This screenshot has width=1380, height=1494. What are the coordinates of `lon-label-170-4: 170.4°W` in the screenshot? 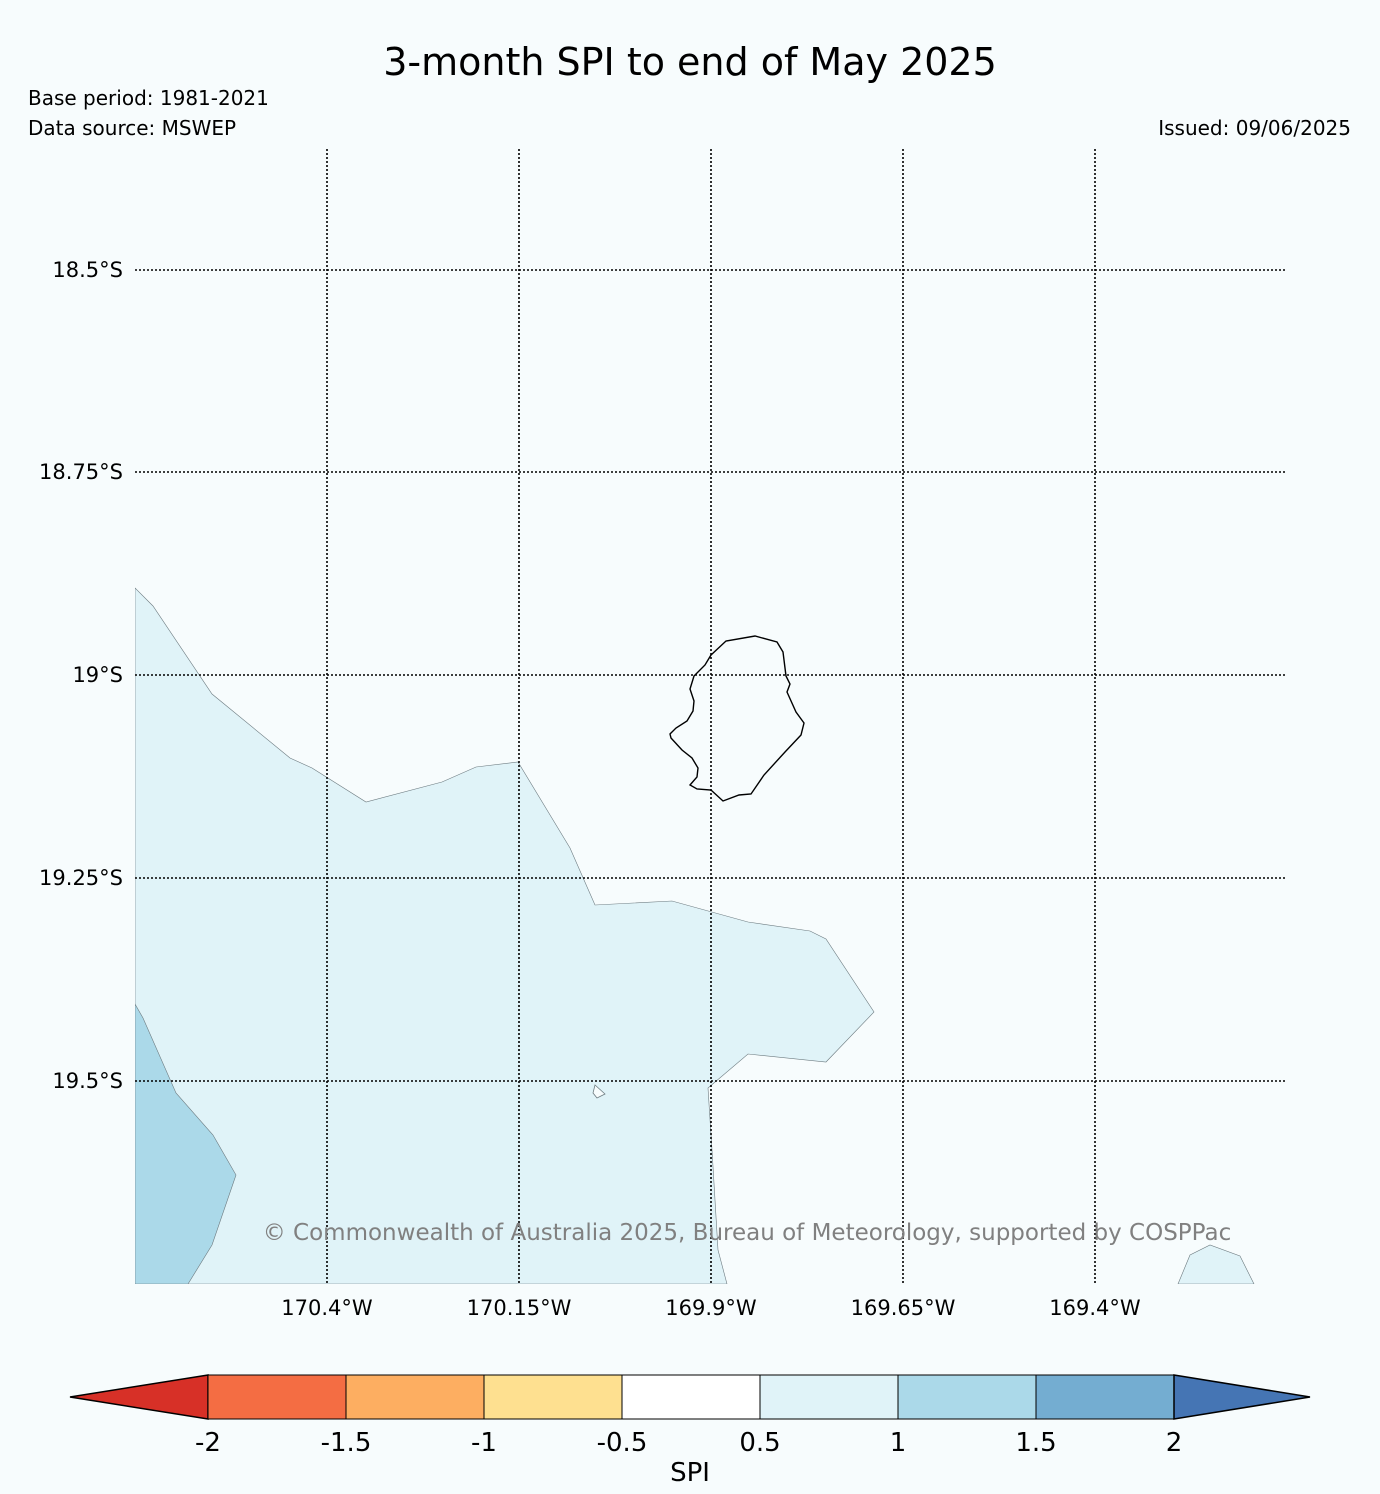 It's located at (327, 1308).